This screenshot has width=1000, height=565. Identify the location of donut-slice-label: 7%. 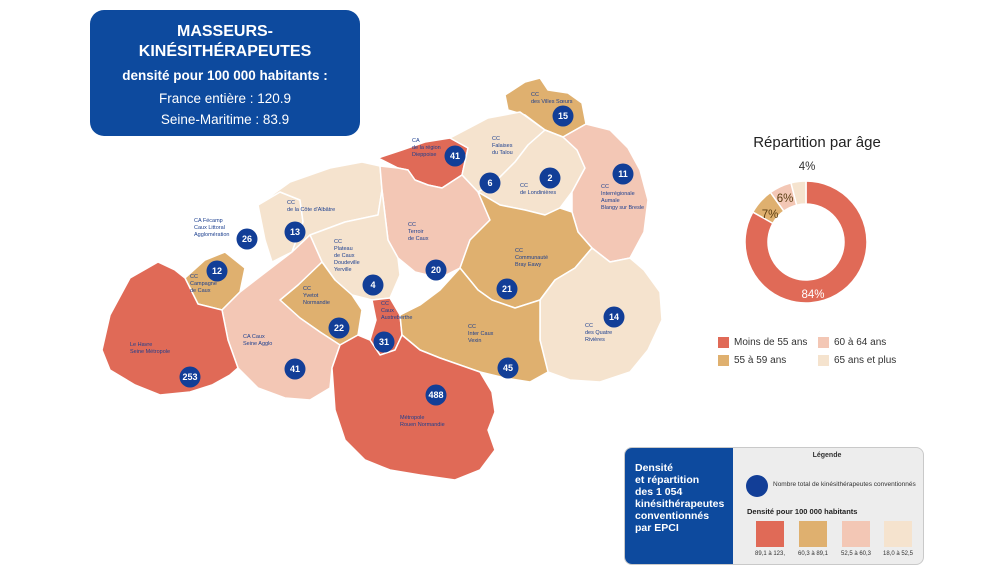
(770, 215).